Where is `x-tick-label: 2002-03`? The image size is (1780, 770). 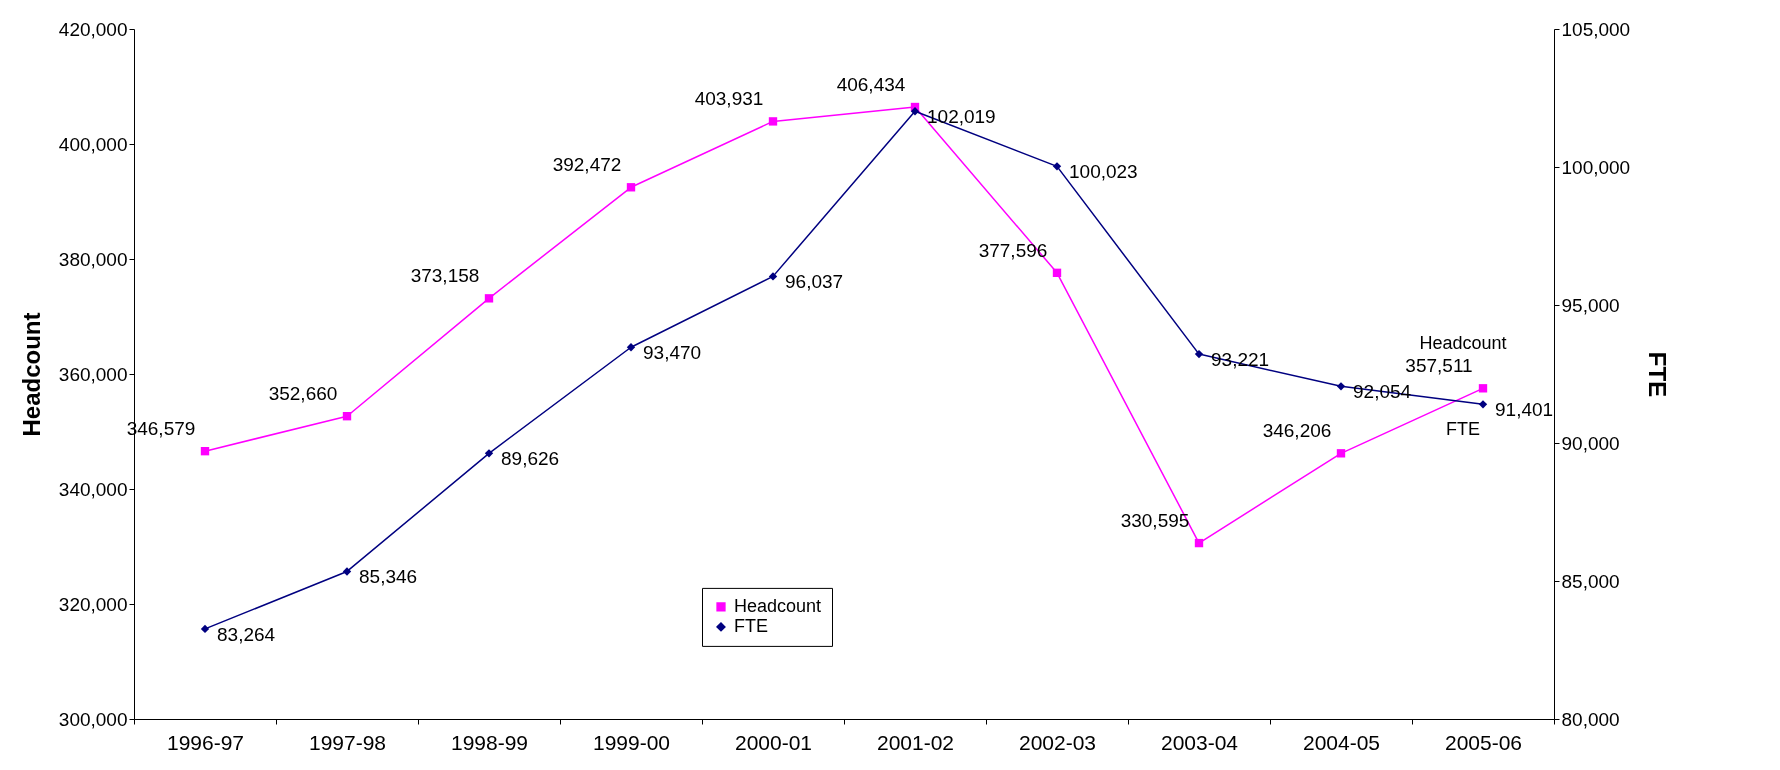 x-tick-label: 2002-03 is located at coordinates (1057, 742).